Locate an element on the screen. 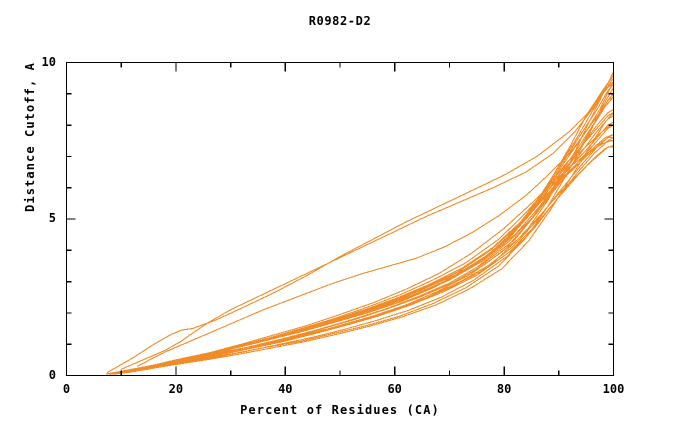  y-tick-label: 5 is located at coordinates (52, 218).